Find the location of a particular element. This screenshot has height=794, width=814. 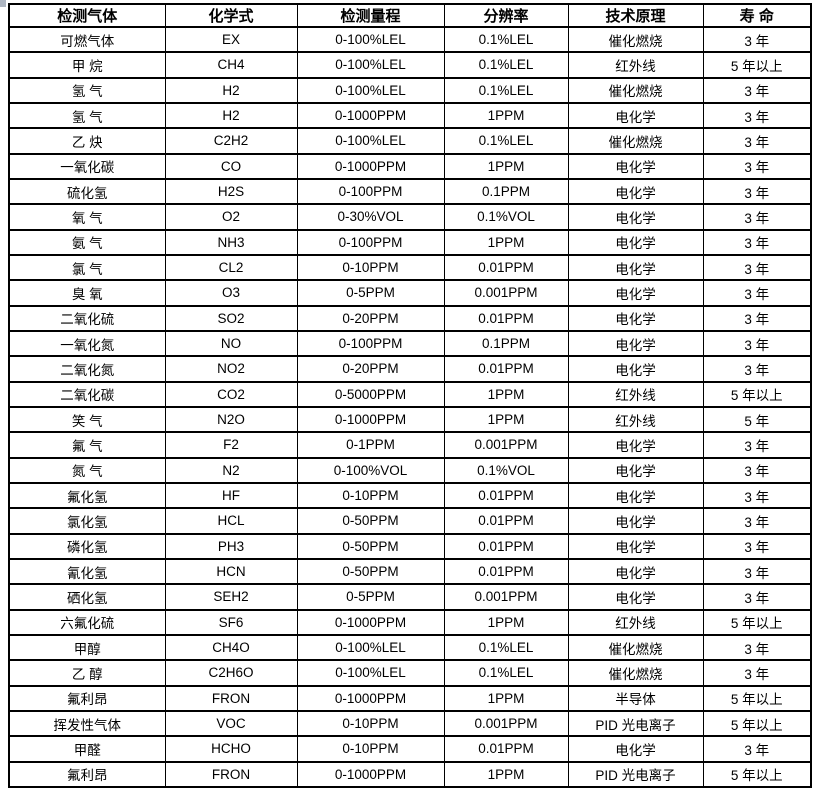

cell-gas: 氟利昂 is located at coordinates (87, 698).